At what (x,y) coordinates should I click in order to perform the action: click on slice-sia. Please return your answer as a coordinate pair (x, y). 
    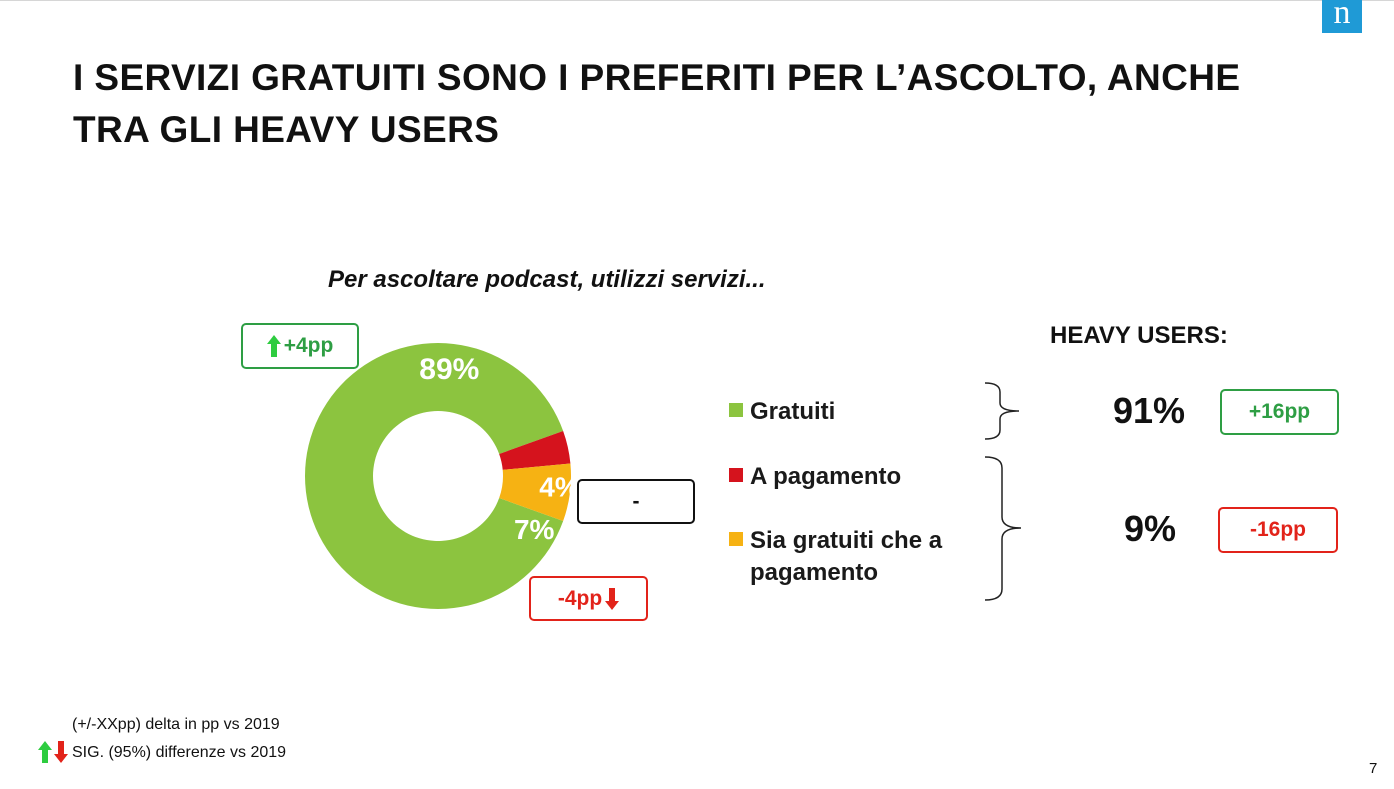
    Looking at the image, I should click on (535, 492).